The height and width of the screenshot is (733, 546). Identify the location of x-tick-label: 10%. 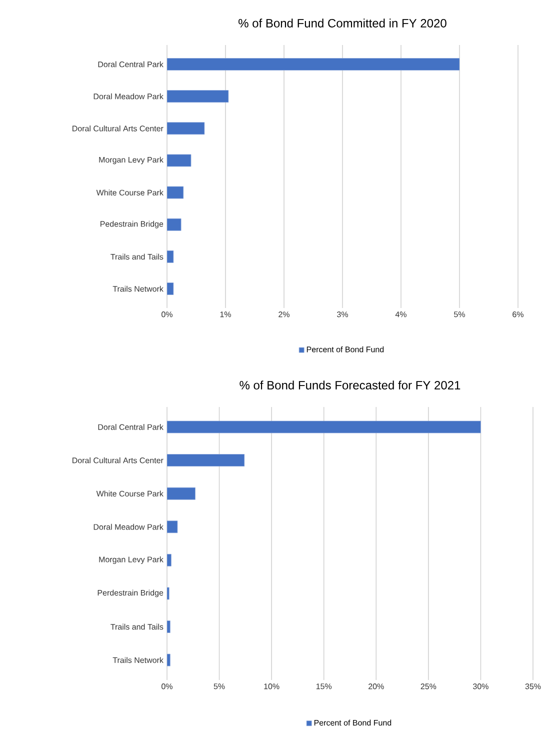
(272, 687).